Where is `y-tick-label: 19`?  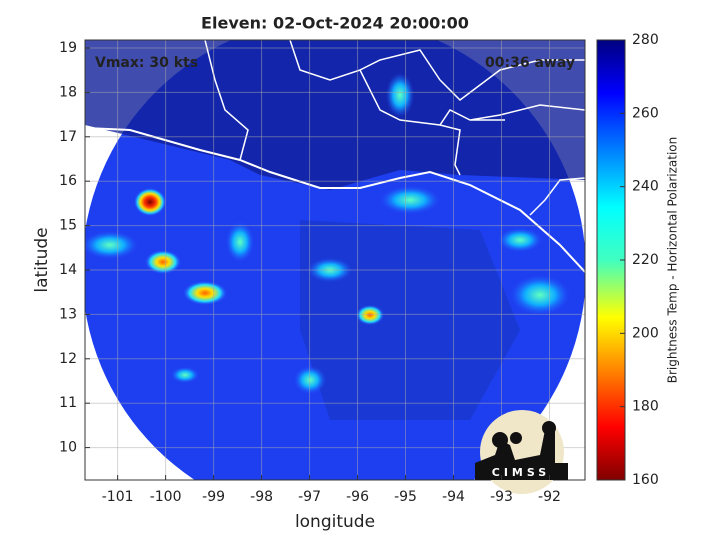
y-tick-label: 19 is located at coordinates (68, 48).